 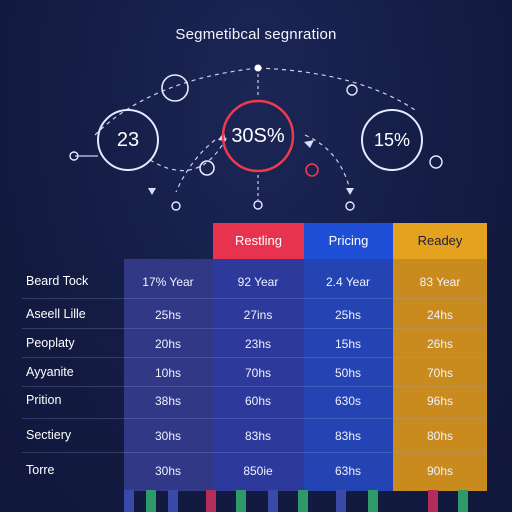 I want to click on node-bottom-center, so click(x=258, y=205).